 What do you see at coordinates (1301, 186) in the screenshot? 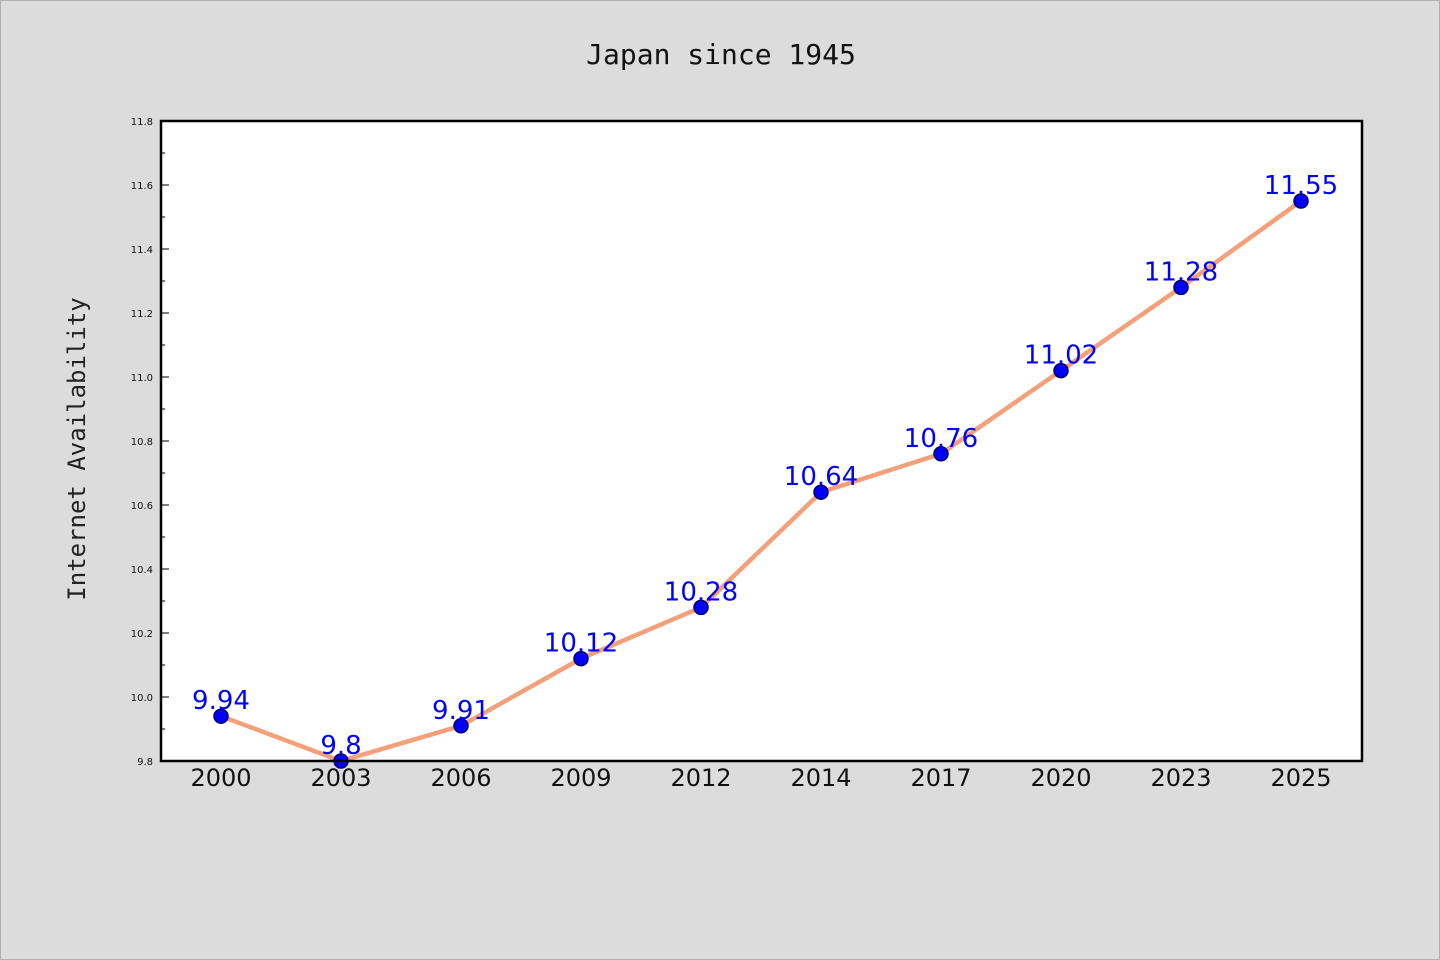
I see `data-label: 11.55` at bounding box center [1301, 186].